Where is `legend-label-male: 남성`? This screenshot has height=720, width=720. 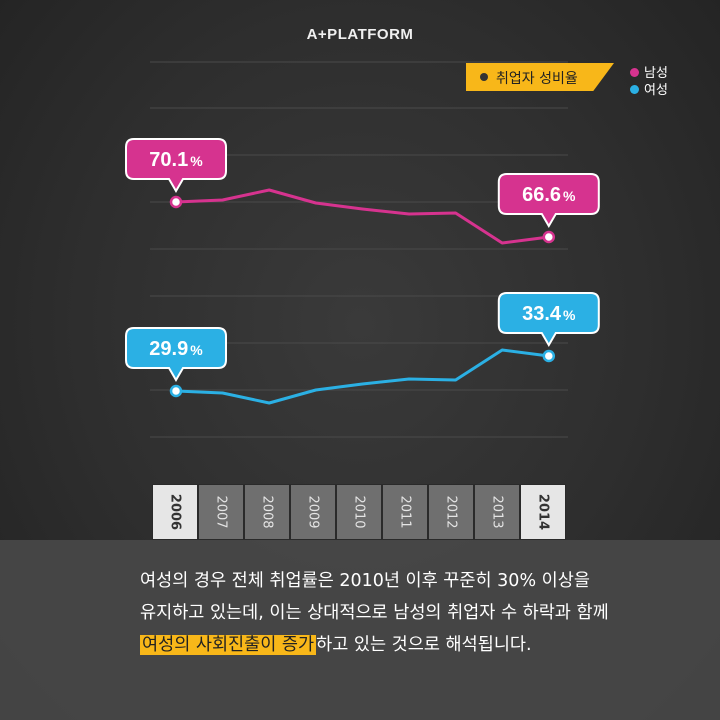
legend-label-male: 남성 is located at coordinates (656, 73).